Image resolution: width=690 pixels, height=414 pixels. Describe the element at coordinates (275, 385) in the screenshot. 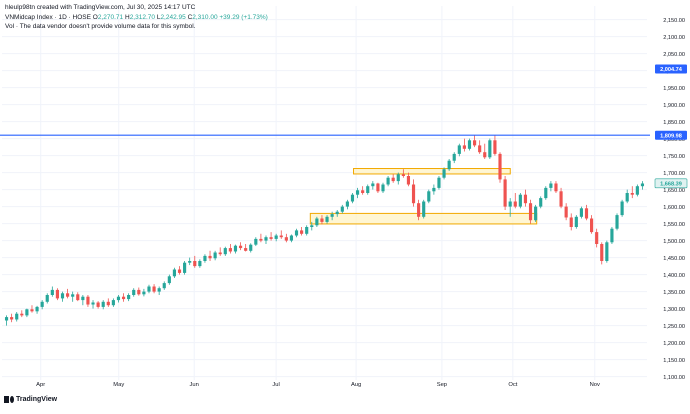

I see `x-tick-label: Jul` at that location.